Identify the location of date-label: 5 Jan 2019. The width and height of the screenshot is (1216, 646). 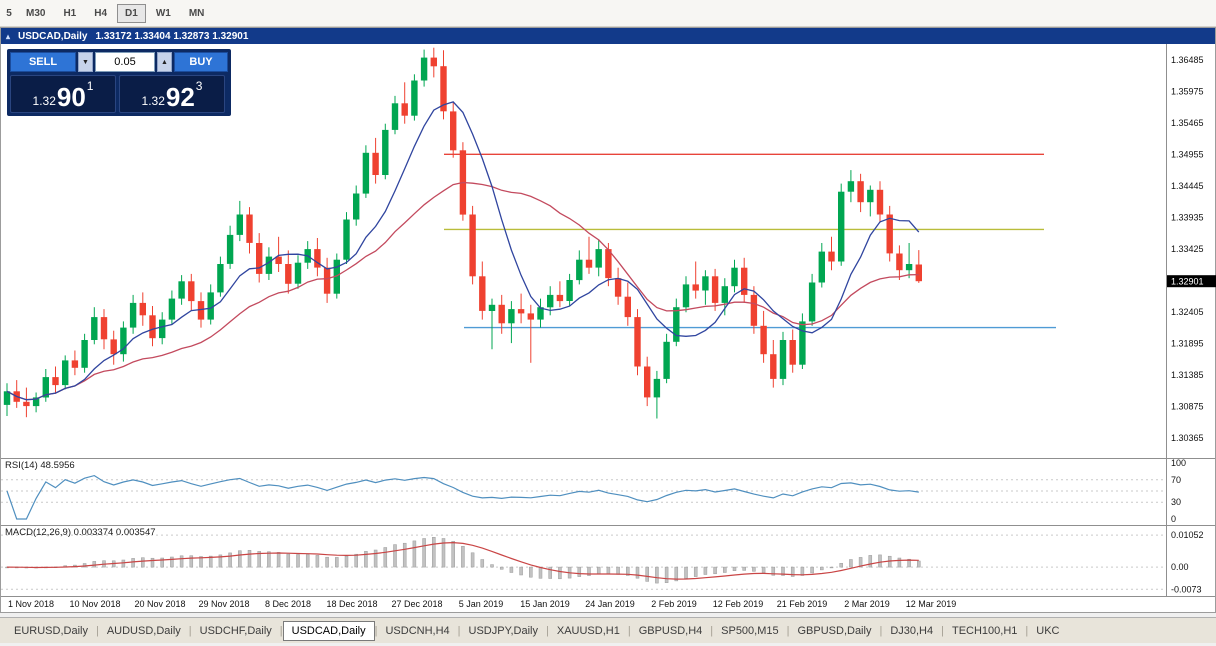
(481, 604).